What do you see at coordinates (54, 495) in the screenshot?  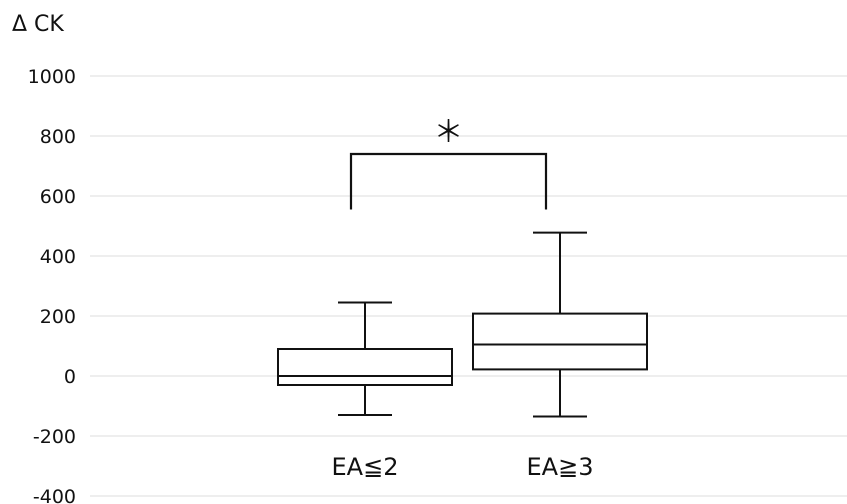 I see `y-tick-label: -400` at bounding box center [54, 495].